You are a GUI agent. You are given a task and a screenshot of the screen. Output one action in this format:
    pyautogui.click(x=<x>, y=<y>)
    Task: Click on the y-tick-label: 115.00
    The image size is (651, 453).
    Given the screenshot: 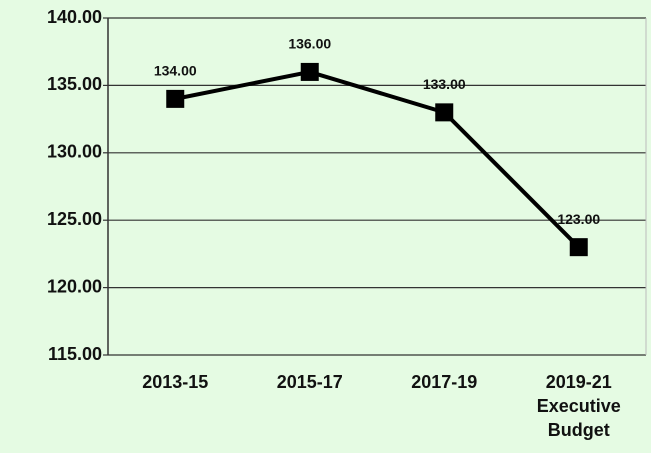 What is the action you would take?
    pyautogui.click(x=75, y=354)
    